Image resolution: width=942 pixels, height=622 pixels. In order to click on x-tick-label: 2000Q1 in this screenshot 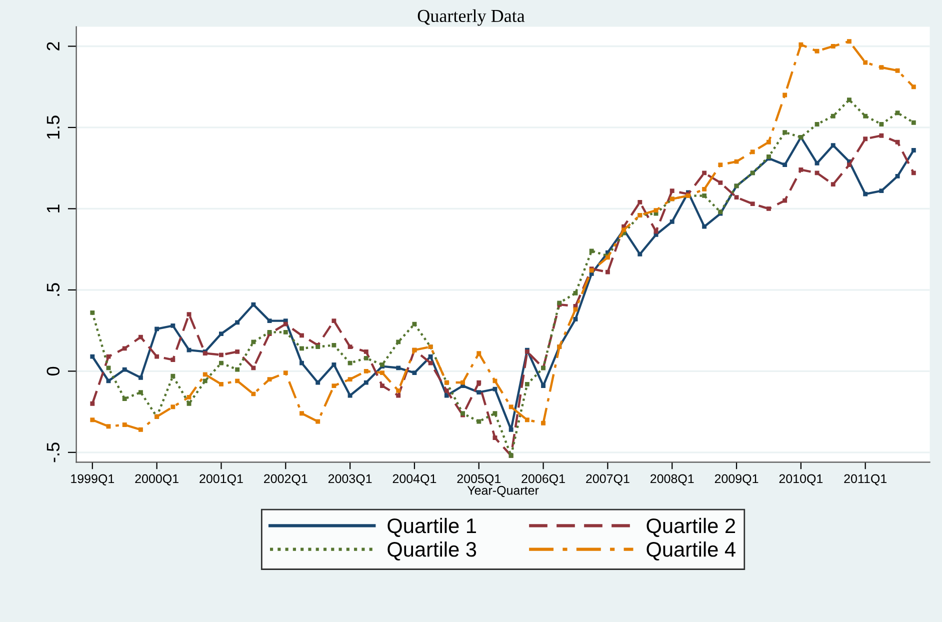, I will do `click(156, 480)`.